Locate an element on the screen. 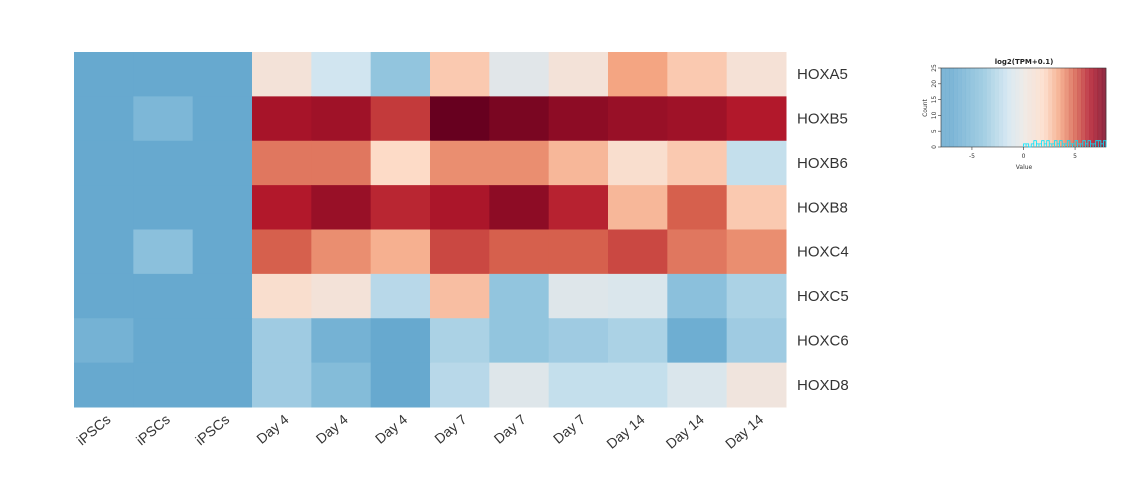 The image size is (1145, 485). row-label: HOXA5 is located at coordinates (822, 74).